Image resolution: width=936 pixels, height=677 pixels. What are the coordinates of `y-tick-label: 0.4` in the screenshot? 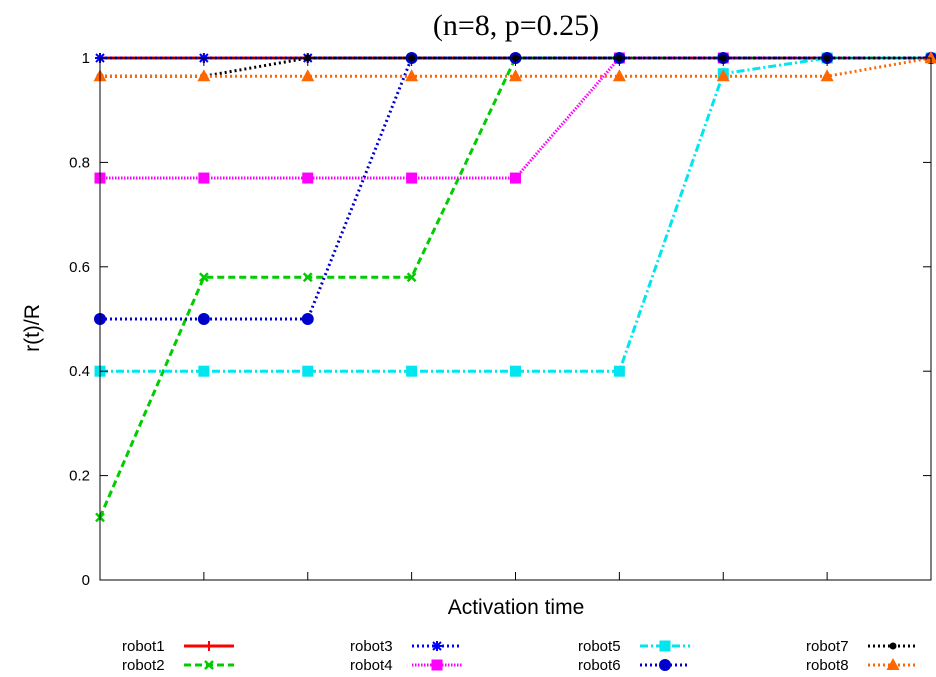 It's located at (79, 371).